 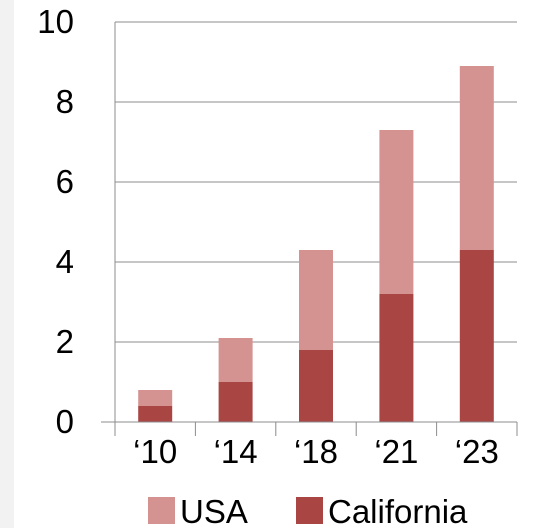 What do you see at coordinates (396, 451) in the screenshot?
I see `x-tick-label: ‘21` at bounding box center [396, 451].